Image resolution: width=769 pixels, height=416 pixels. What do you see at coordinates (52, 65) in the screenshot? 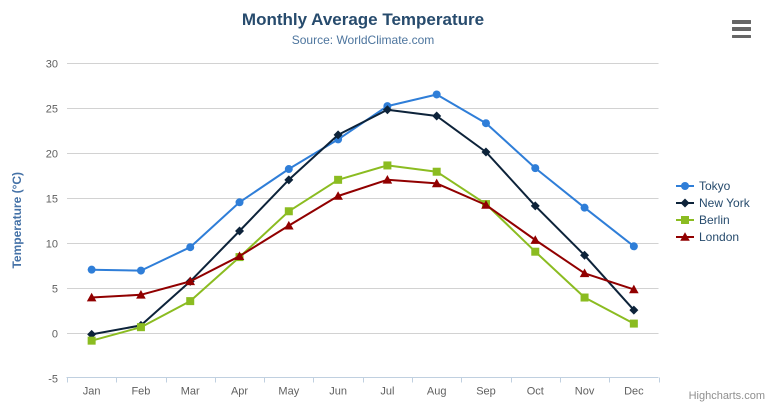
I see `y-axis-tick-label: 30` at bounding box center [52, 65].